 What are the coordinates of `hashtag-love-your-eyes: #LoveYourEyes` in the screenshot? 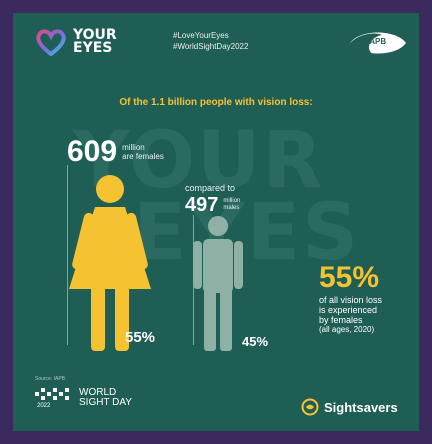 It's located at (201, 35).